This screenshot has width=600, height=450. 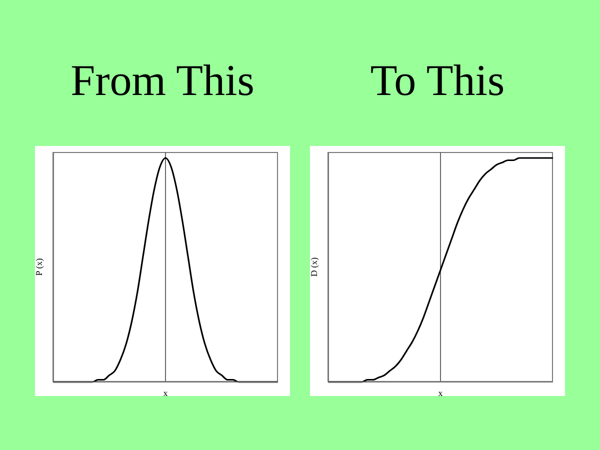 What do you see at coordinates (314, 267) in the screenshot?
I see `y-axis-title: D (x)` at bounding box center [314, 267].